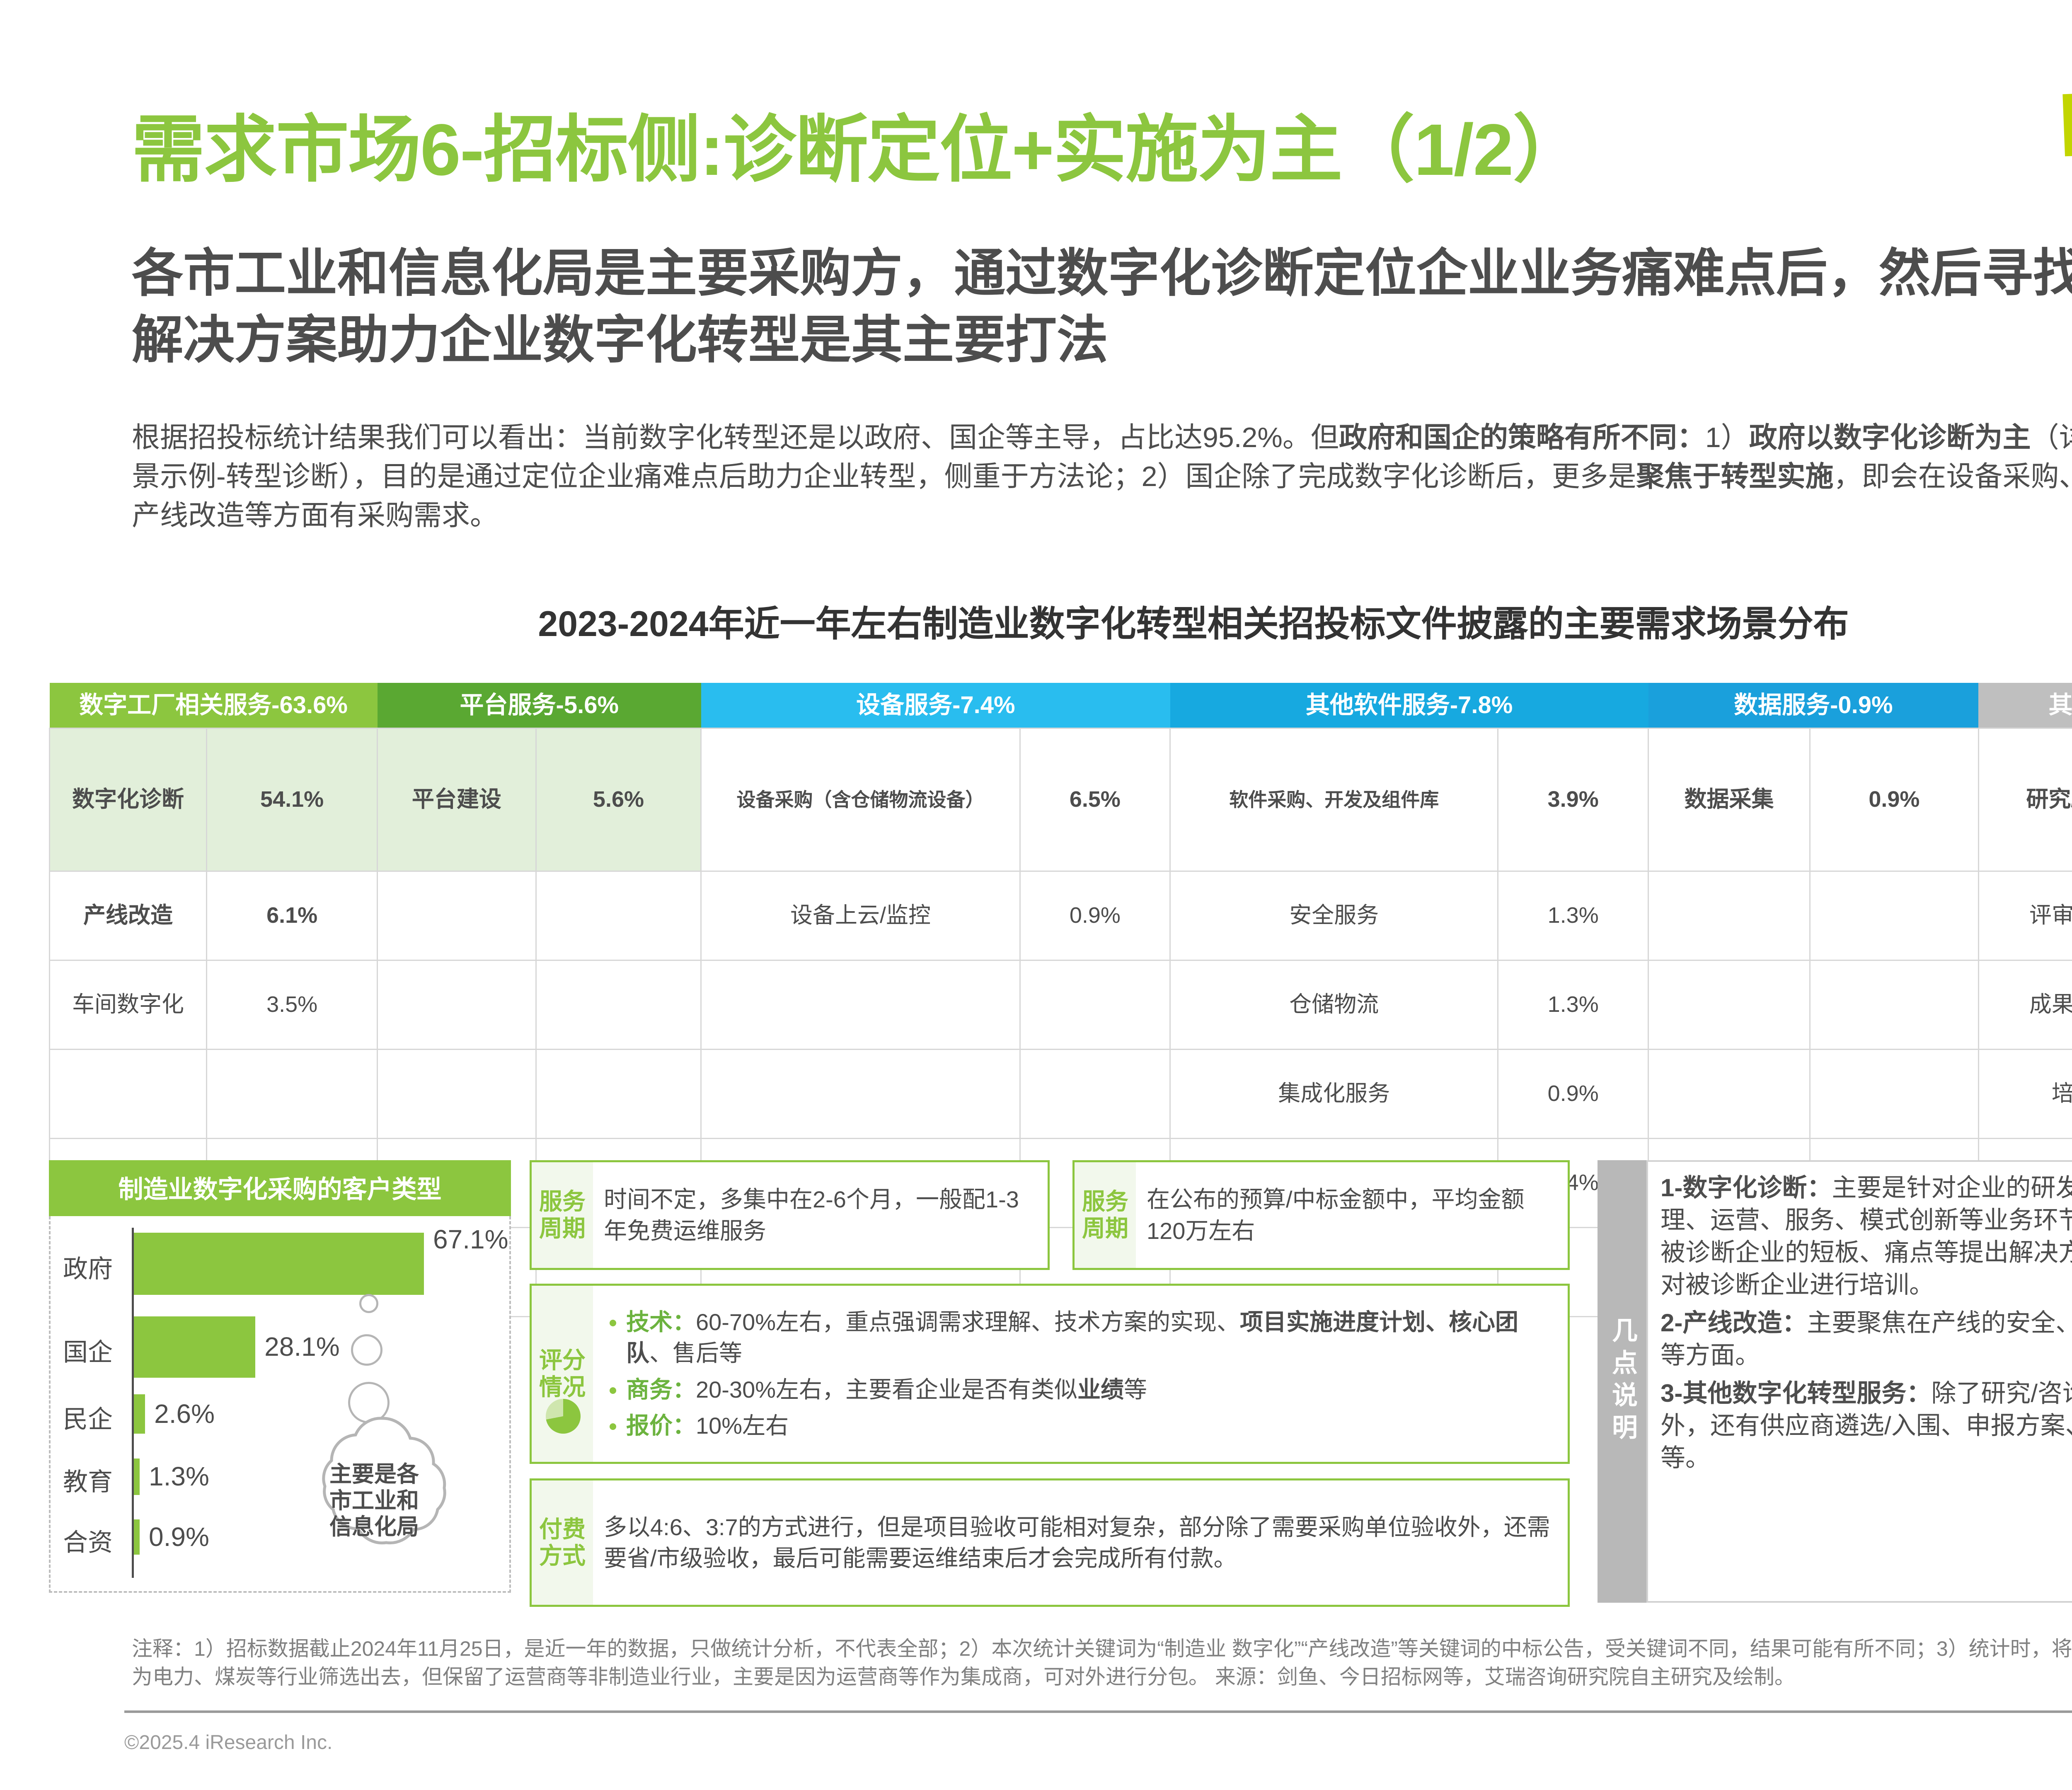  What do you see at coordinates (1796, 1393) in the screenshot?
I see `note-title: 3-其他数字化转型服务：` at bounding box center [1796, 1393].